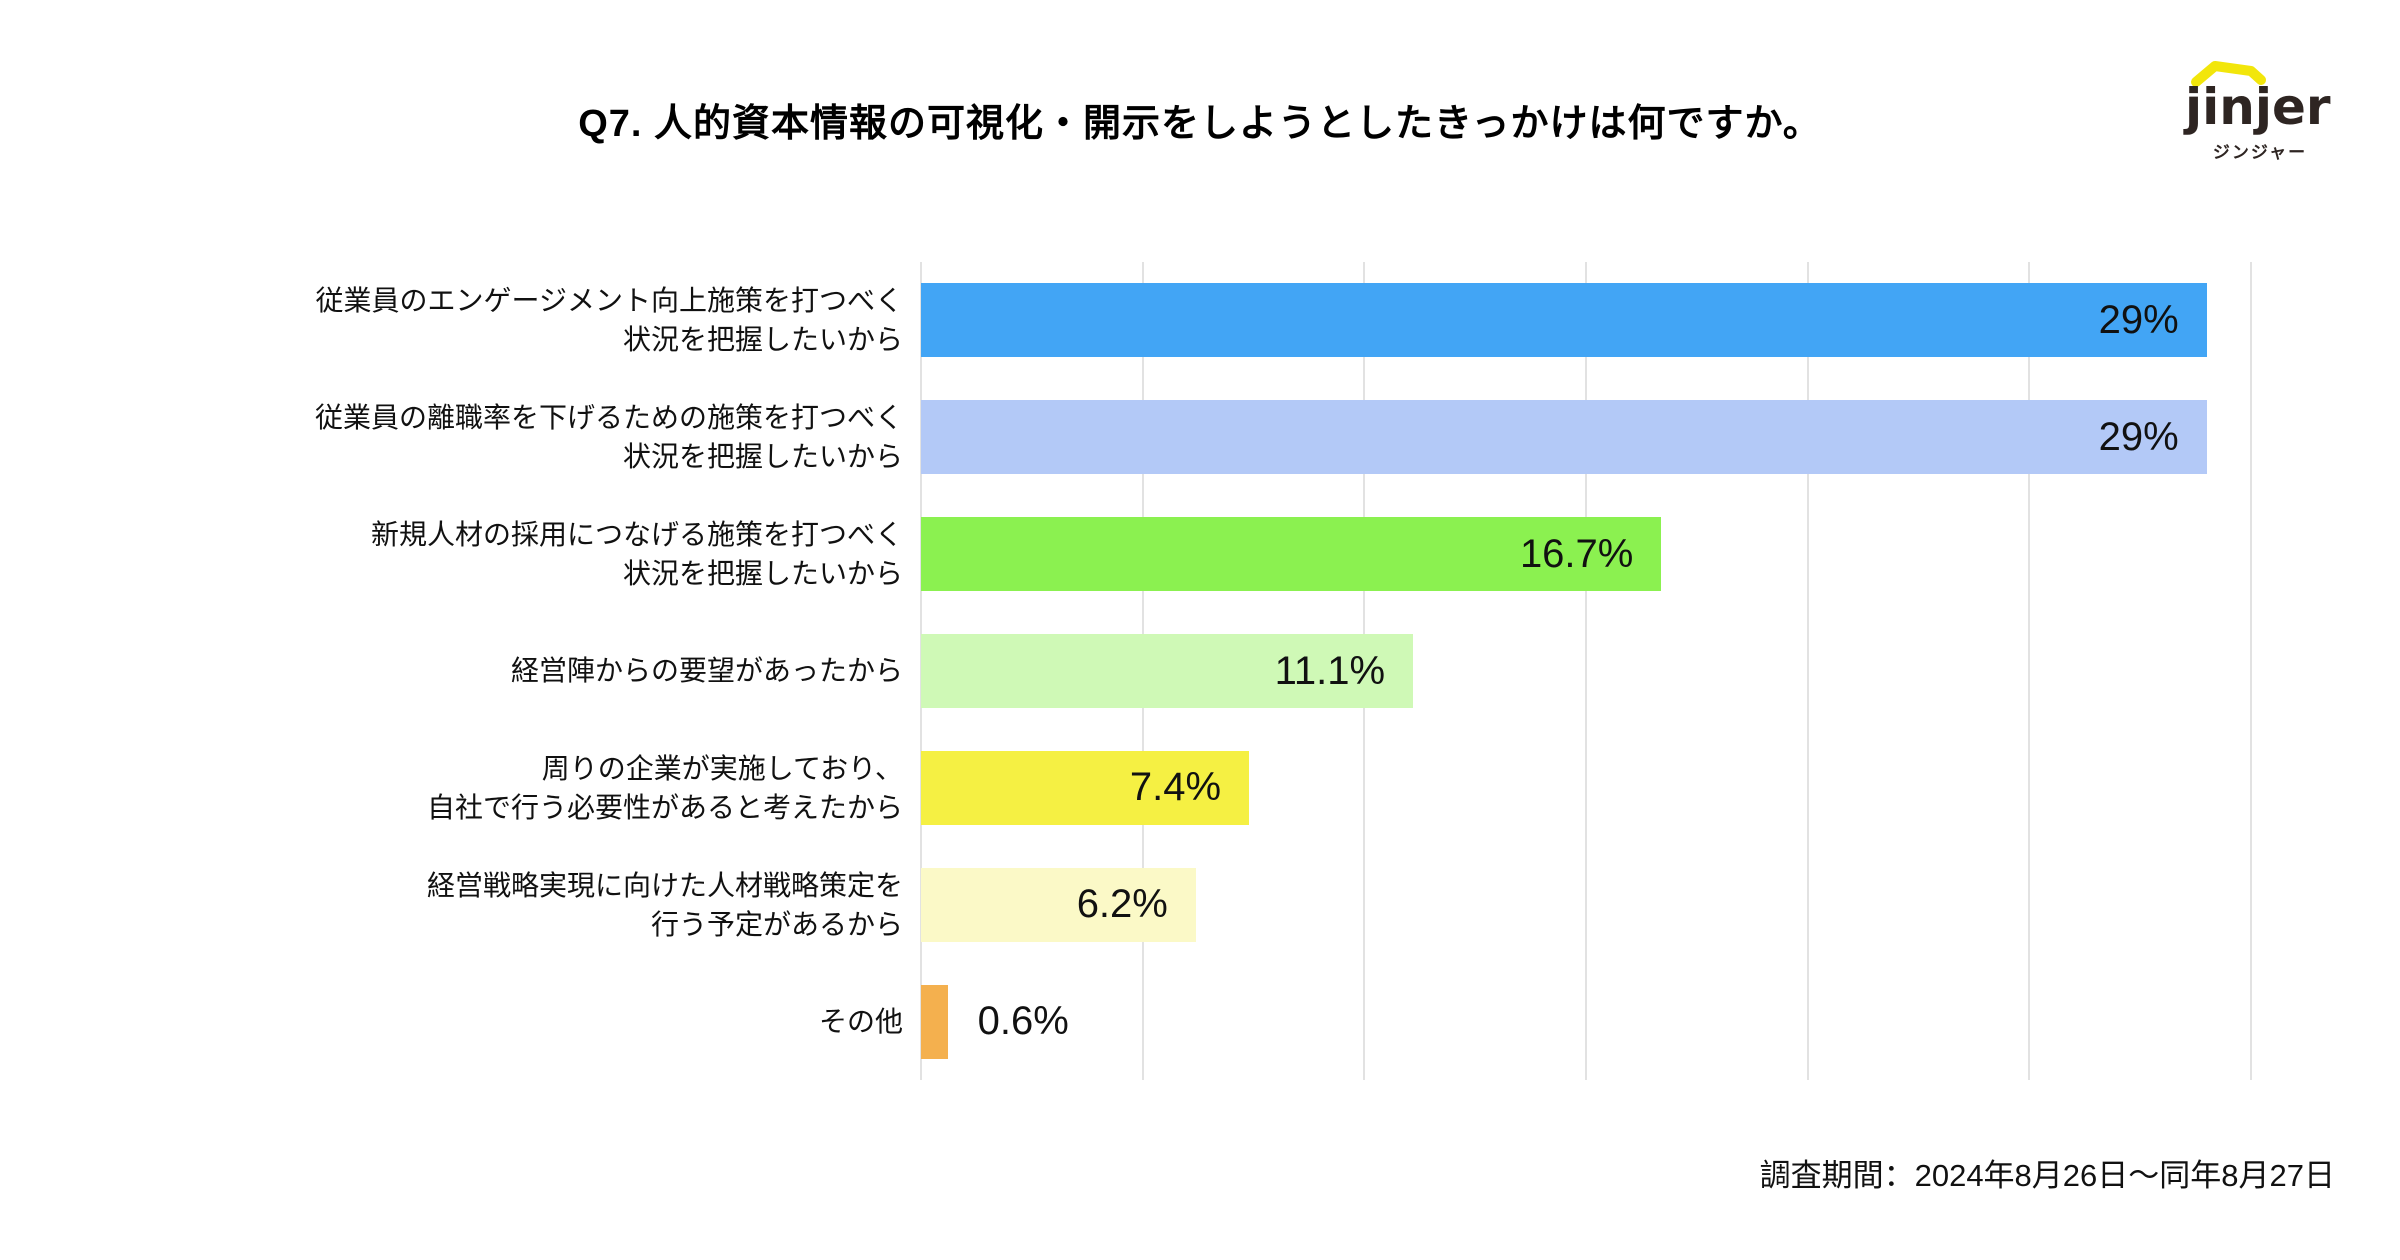 The image size is (2400, 1260). Describe the element at coordinates (2258, 107) in the screenshot. I see `jinjer-logo-wordmark: jinjer` at that location.